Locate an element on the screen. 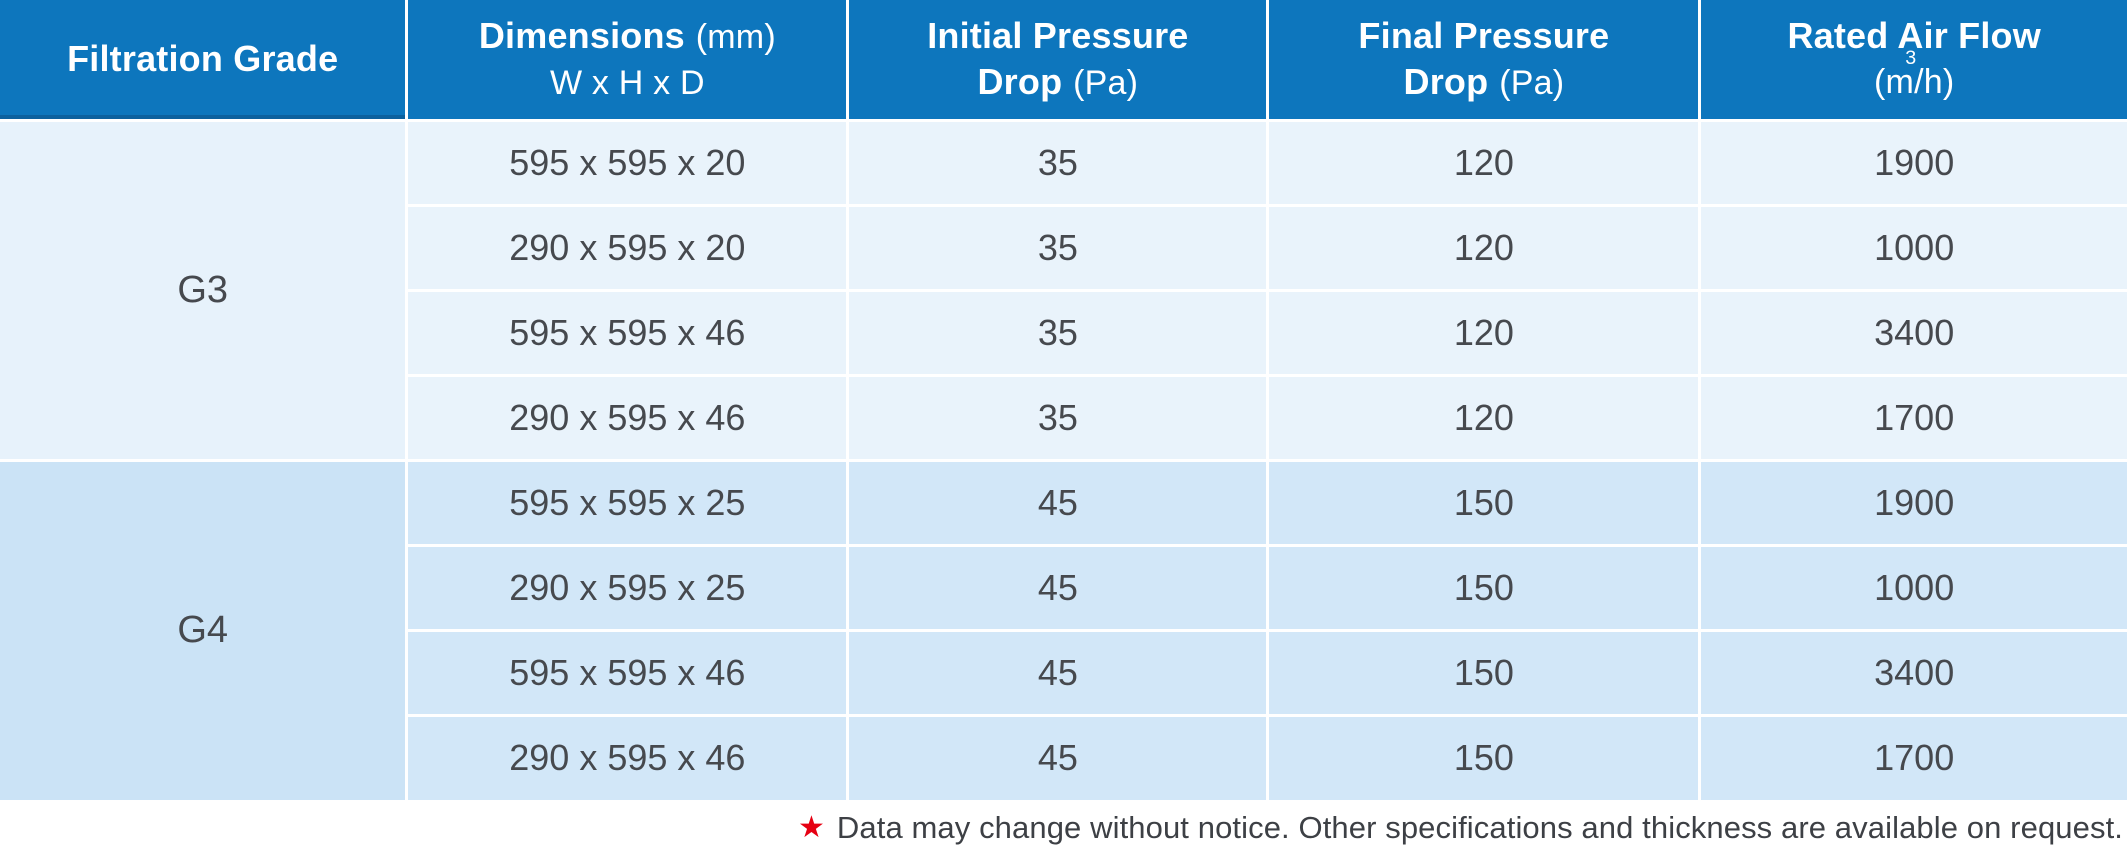  dimensions-cell: 290 x 595 x 20 is located at coordinates (627, 247).